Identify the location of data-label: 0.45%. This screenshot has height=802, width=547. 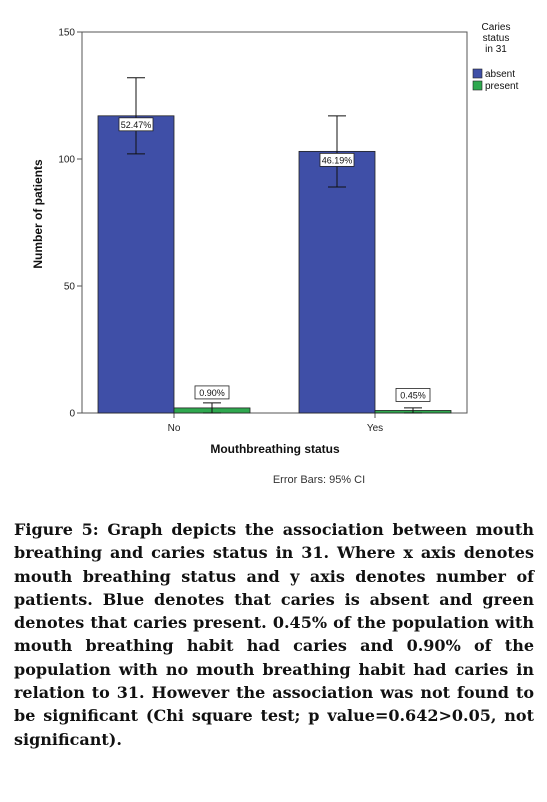
(413, 395).